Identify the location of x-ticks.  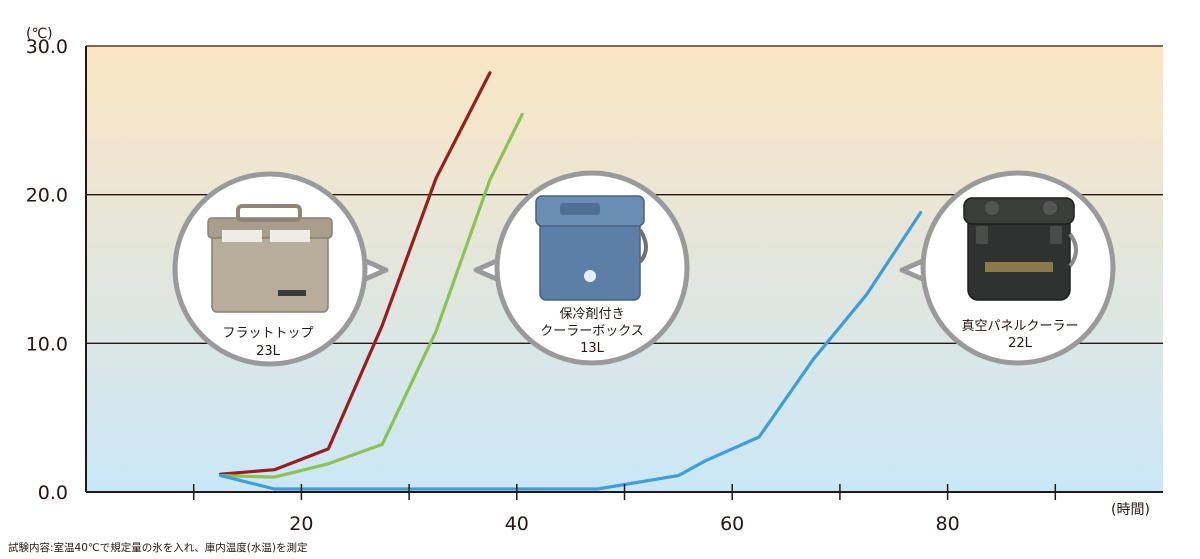
(624, 492).